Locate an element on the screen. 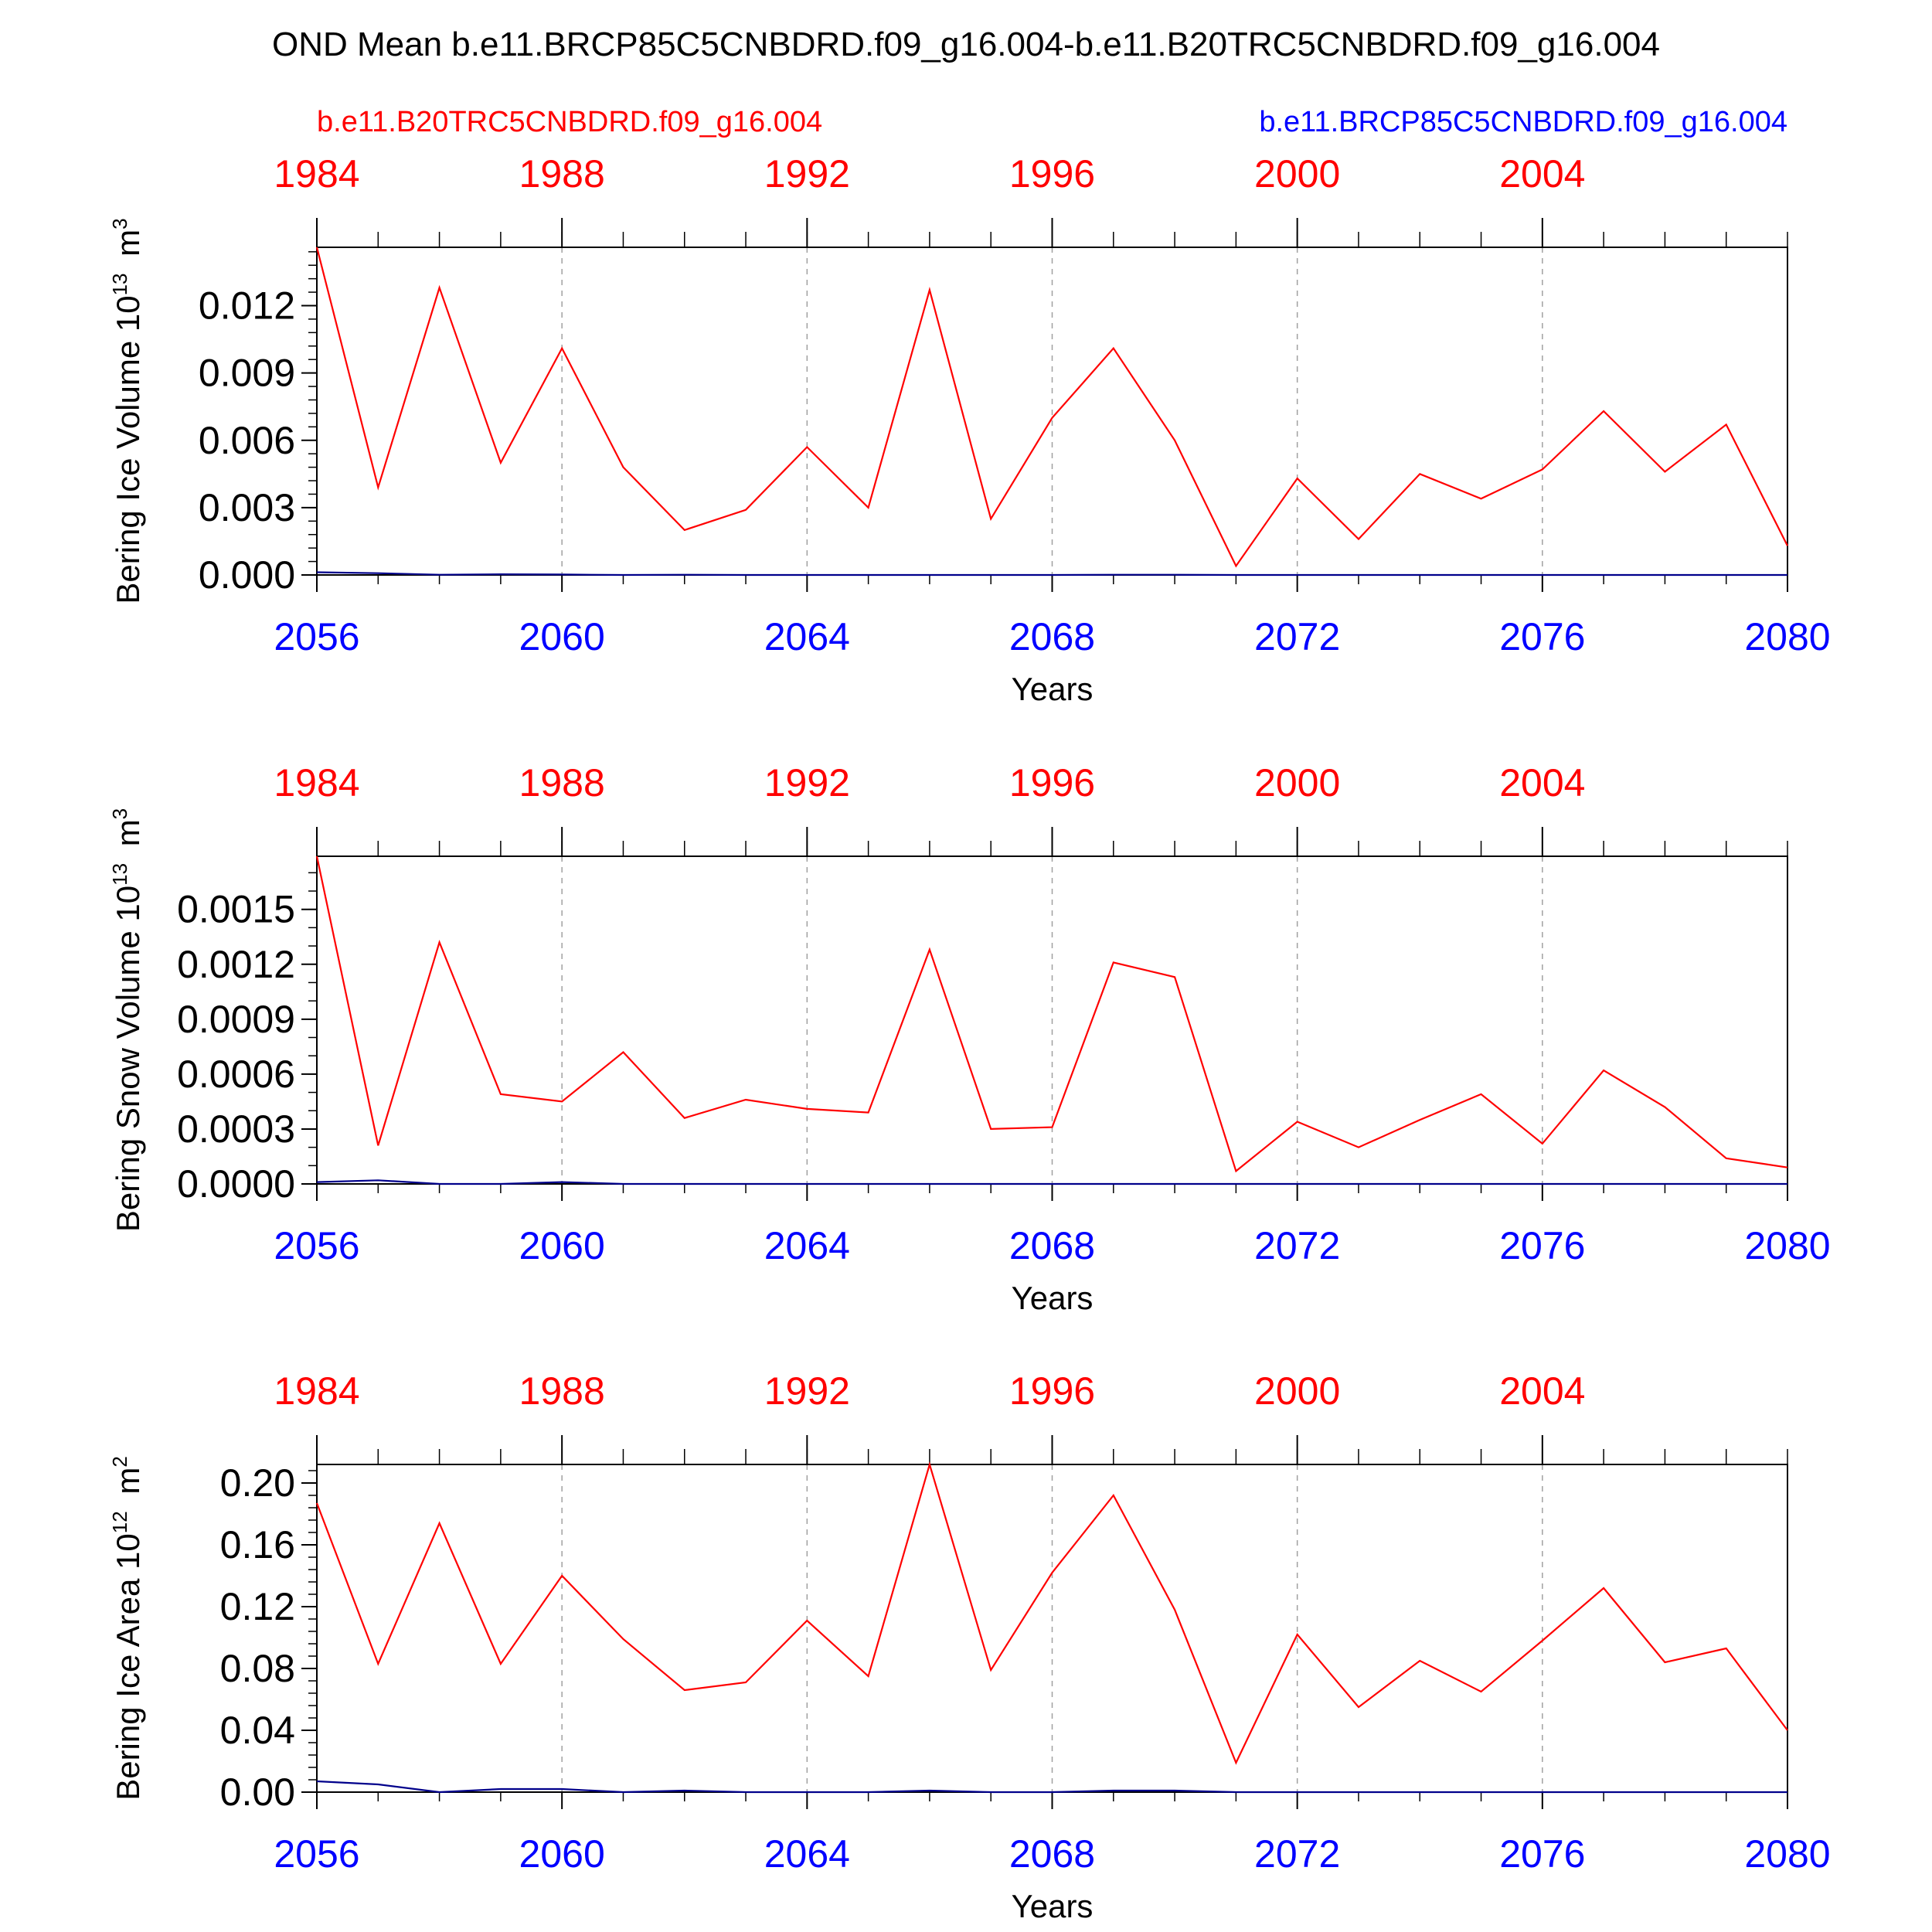 The width and height of the screenshot is (1932, 1932). legend-control-label: b.e11.B20TRC5CNBDRD.f09_g16.004 is located at coordinates (570, 122).